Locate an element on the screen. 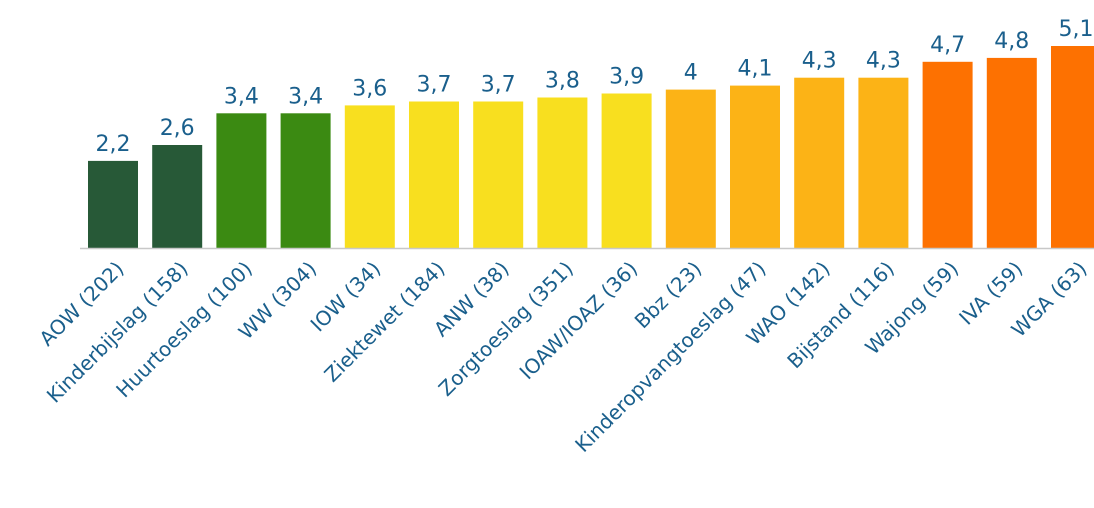 This screenshot has height=508, width=1094. category-label: IOAW/IOAZ (36) is located at coordinates (579, 321).